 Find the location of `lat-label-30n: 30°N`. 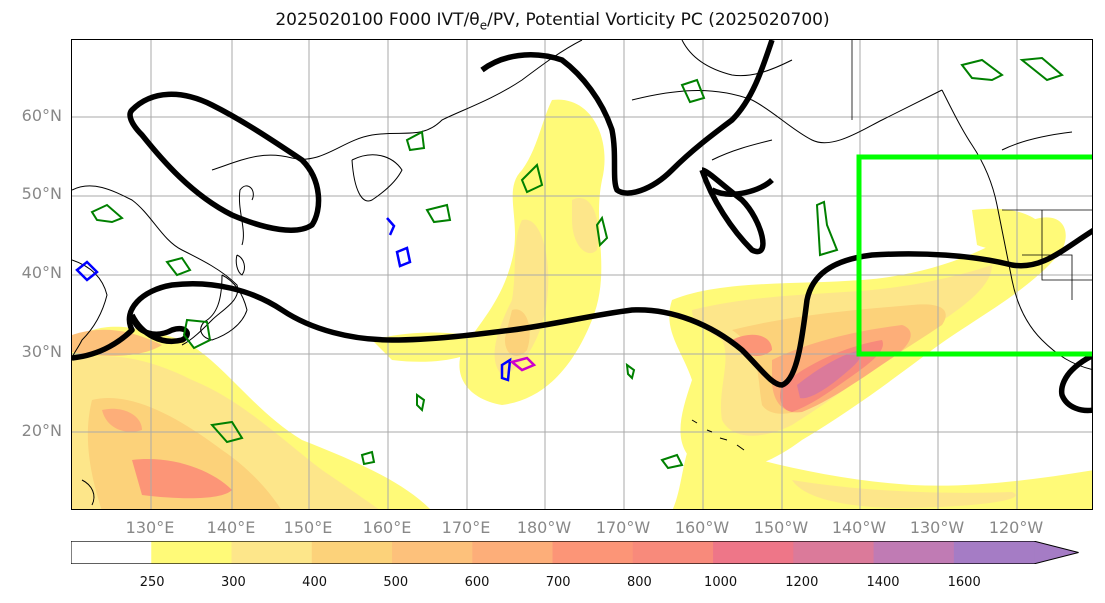

lat-label-30n: 30°N is located at coordinates (41, 351).